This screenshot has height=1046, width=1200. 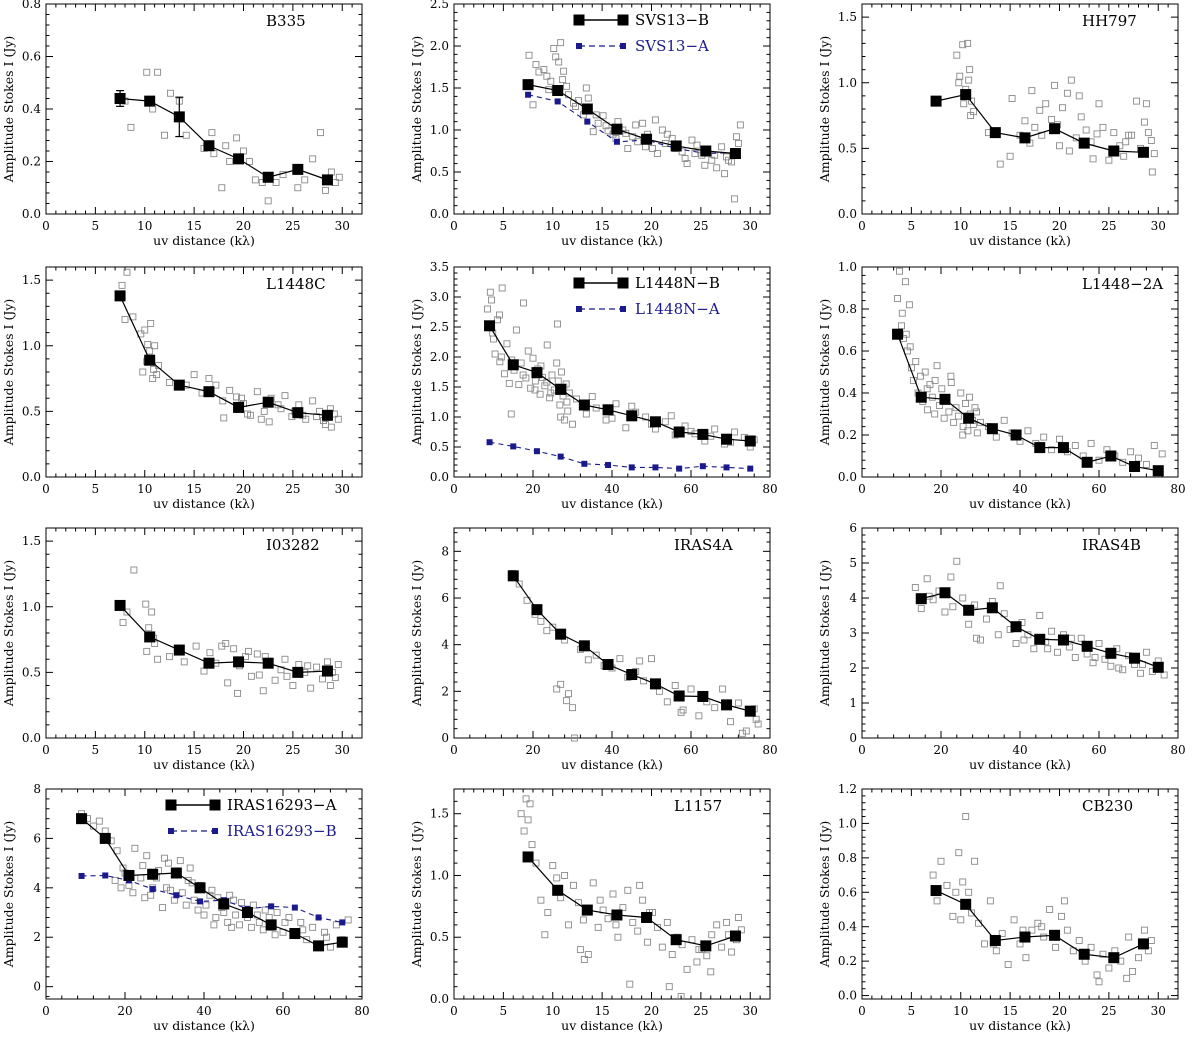 I want to click on x-tick-label: 30, so click(x=342, y=226).